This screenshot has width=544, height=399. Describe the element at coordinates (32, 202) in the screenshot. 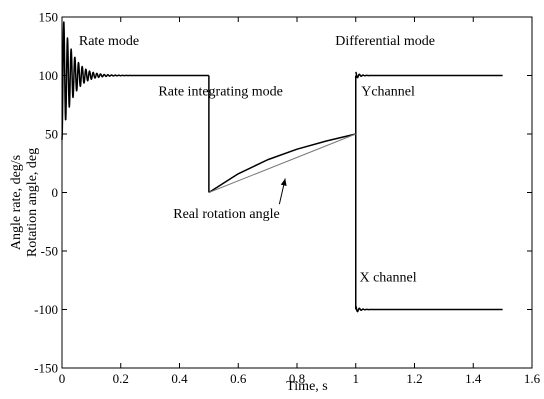

I see `y-axis-label-line-2: Rotation angle, deg` at that location.